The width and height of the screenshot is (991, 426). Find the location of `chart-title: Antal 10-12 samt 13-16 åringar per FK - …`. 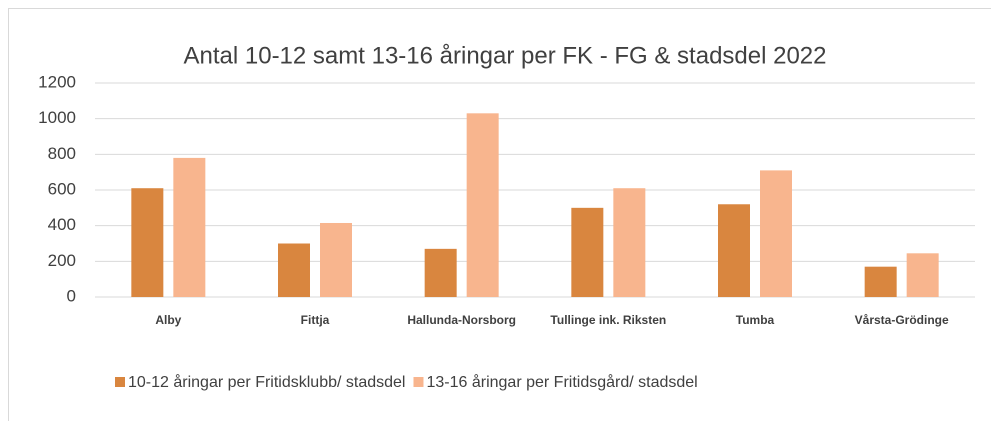

chart-title: Antal 10-12 samt 13-16 åringar per FK - … is located at coordinates (505, 55).